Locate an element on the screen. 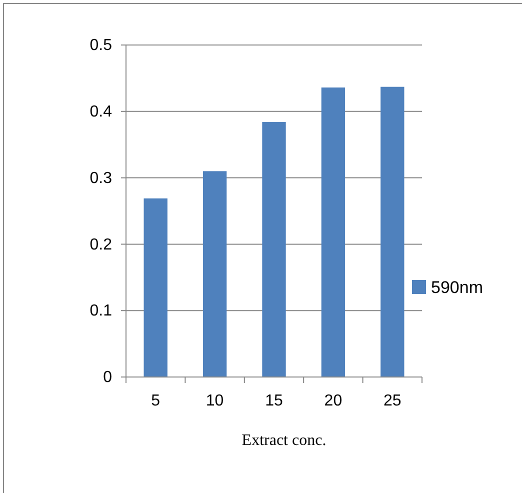 The height and width of the screenshot is (493, 522). y-tick-label: 0.3 is located at coordinates (101, 178).